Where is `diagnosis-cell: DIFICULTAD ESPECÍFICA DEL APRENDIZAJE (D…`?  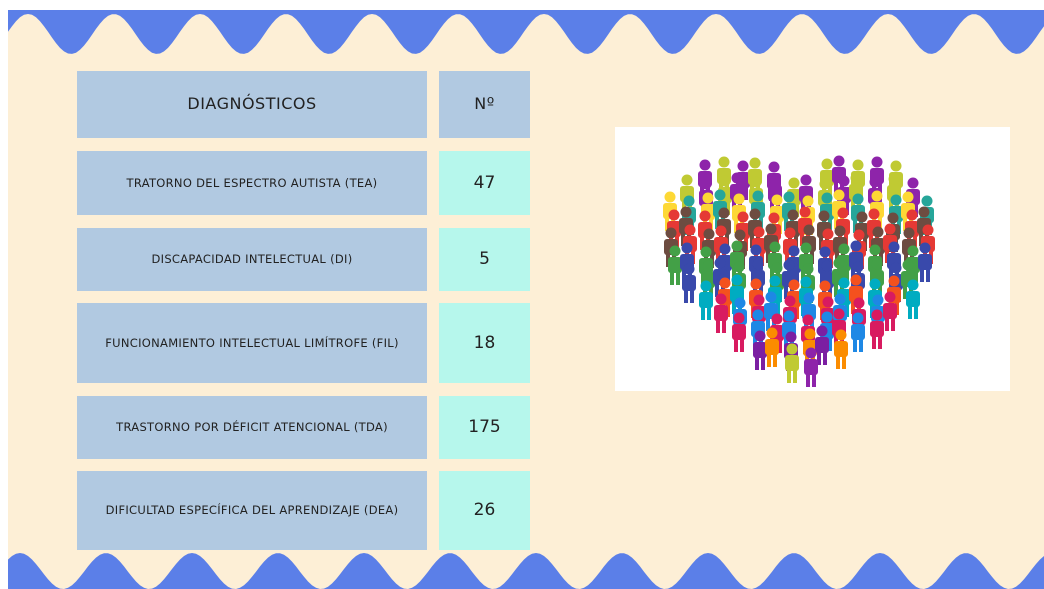 diagnosis-cell: DIFICULTAD ESPECÍFICA DEL APRENDIZAJE (D… is located at coordinates (252, 510).